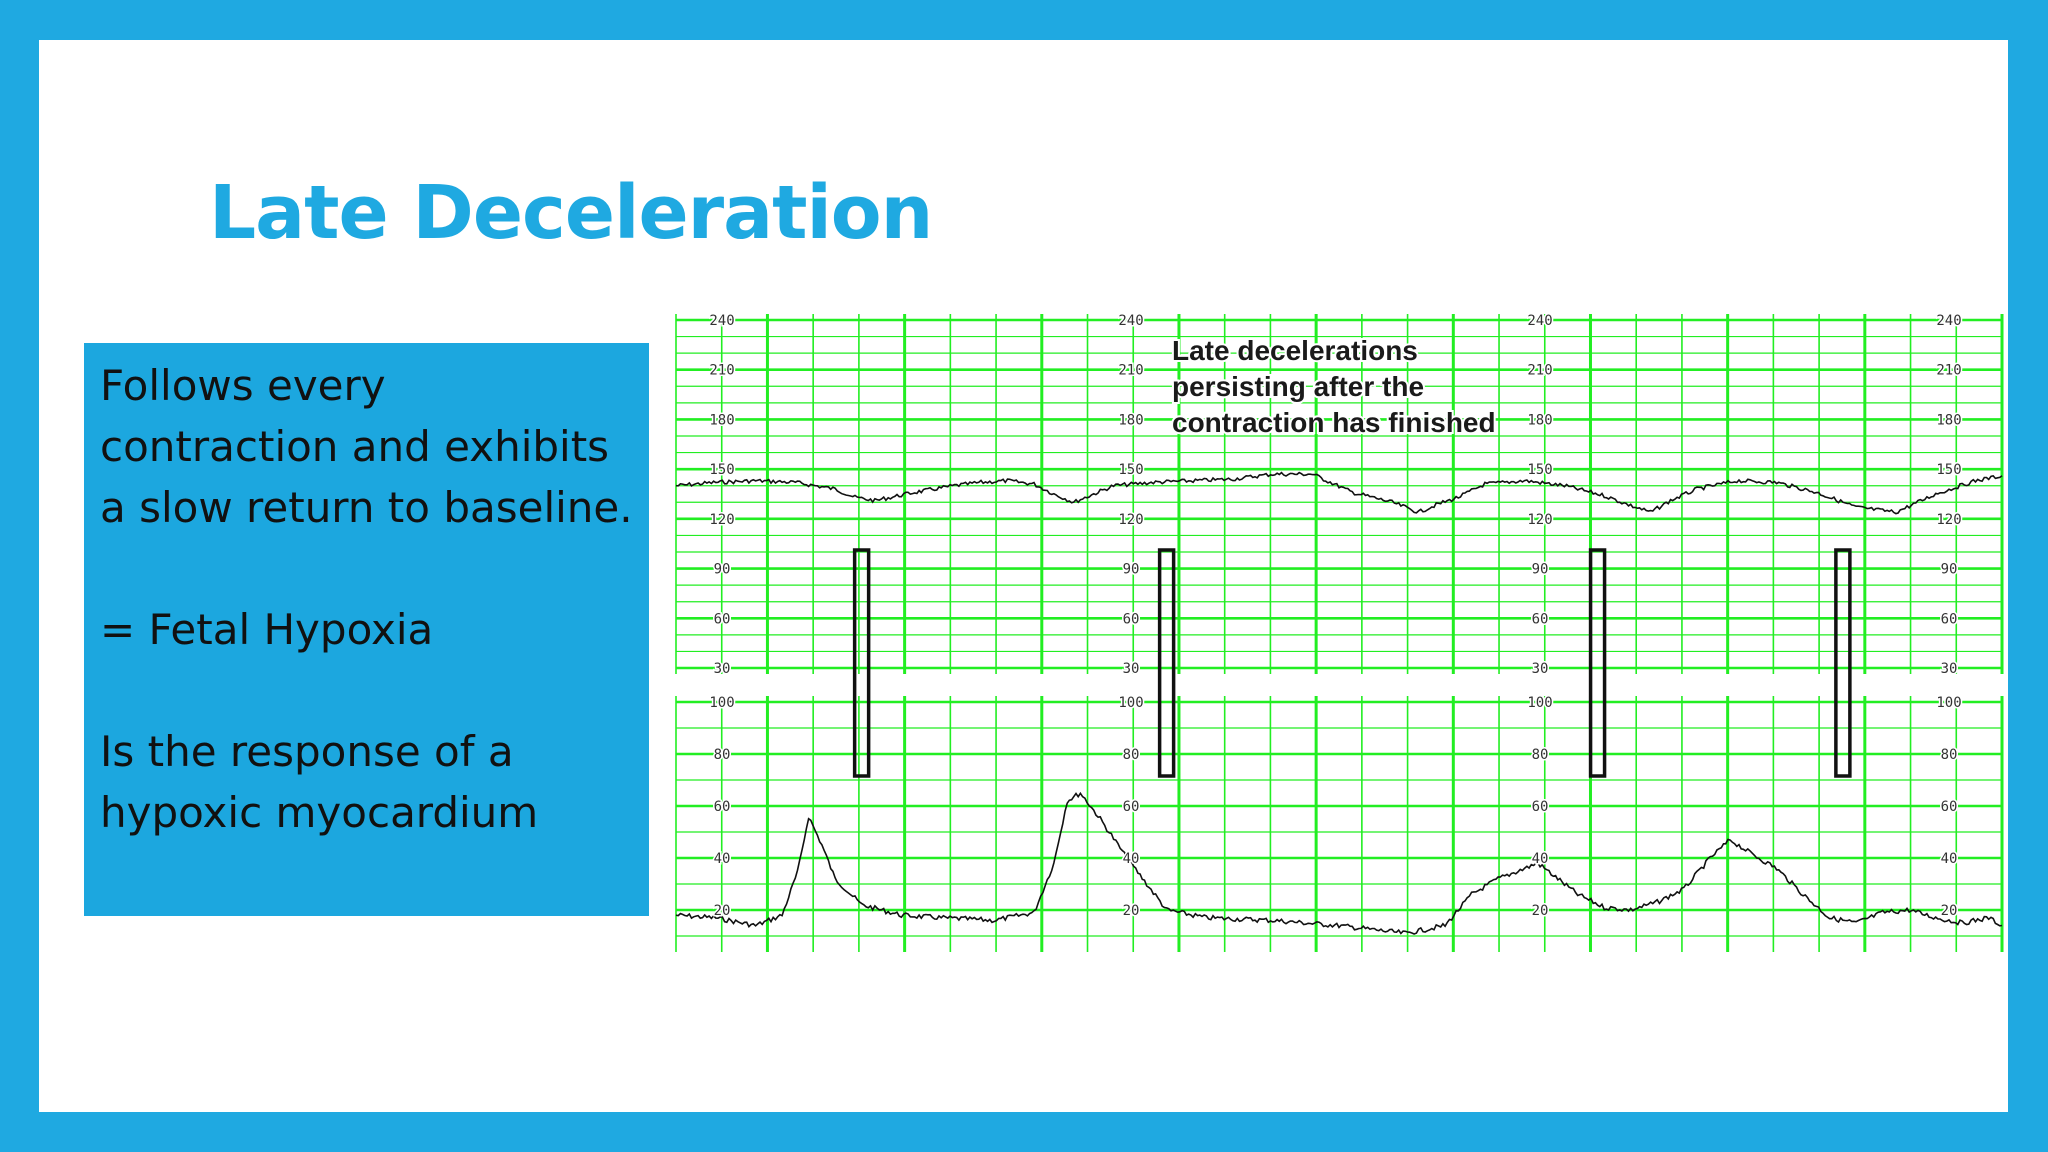  Describe the element at coordinates (267, 629) in the screenshot. I see `text-line: = Fetal Hypoxia` at that location.